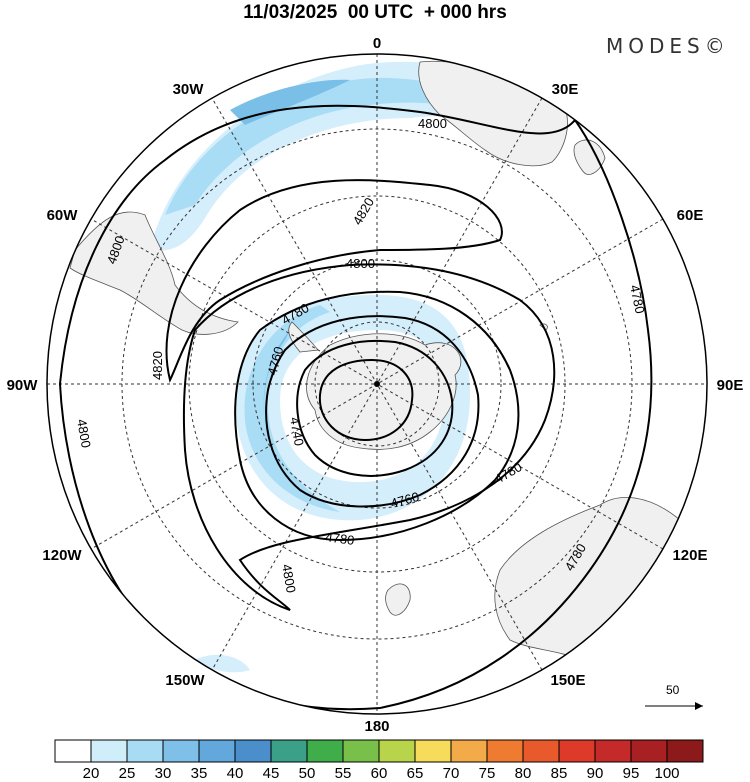  I want to click on colorbar-tick-label: 45, so click(271, 773).